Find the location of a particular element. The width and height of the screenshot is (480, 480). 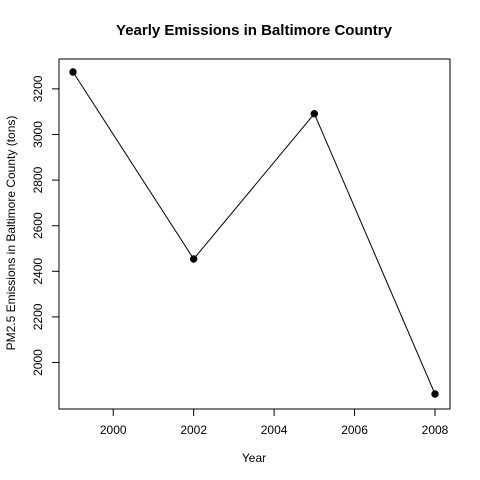

data-point-2002 is located at coordinates (193, 259).